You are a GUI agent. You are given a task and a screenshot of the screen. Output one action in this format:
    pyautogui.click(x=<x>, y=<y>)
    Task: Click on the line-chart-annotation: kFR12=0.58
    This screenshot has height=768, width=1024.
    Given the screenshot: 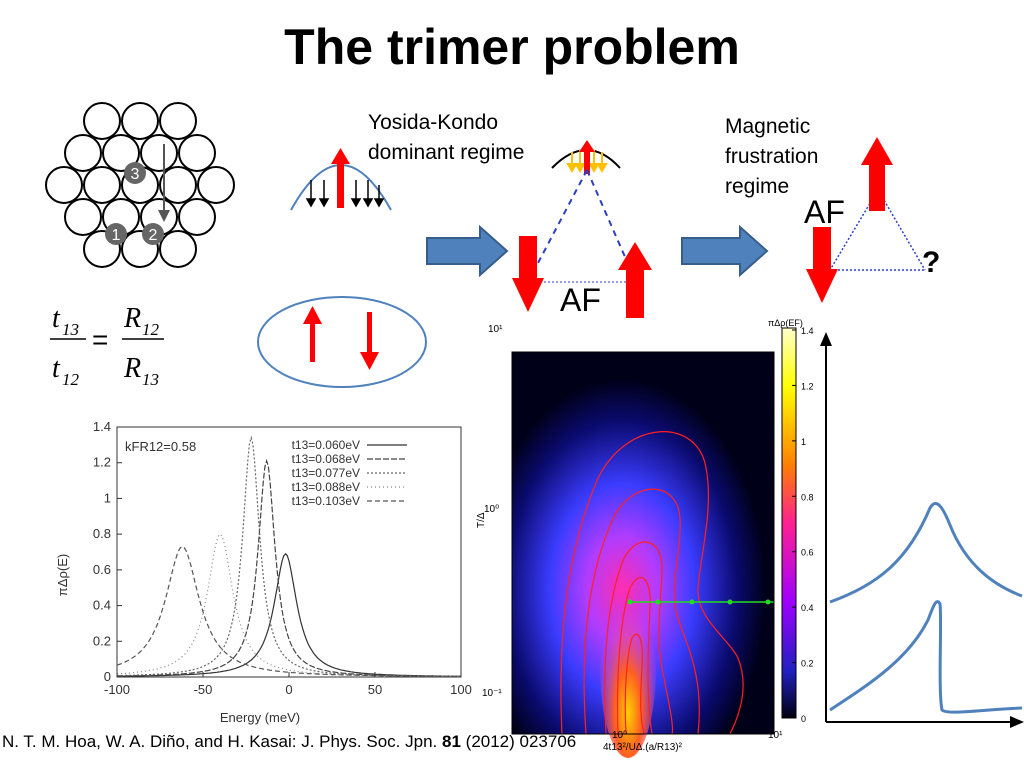 What is the action you would take?
    pyautogui.click(x=160, y=446)
    